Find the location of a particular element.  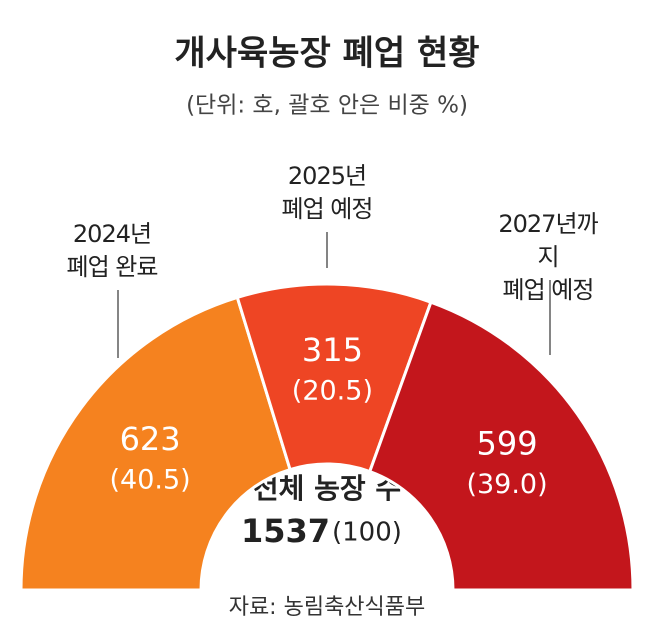

category-label: 2024년 폐업 완료 is located at coordinates (112, 250).